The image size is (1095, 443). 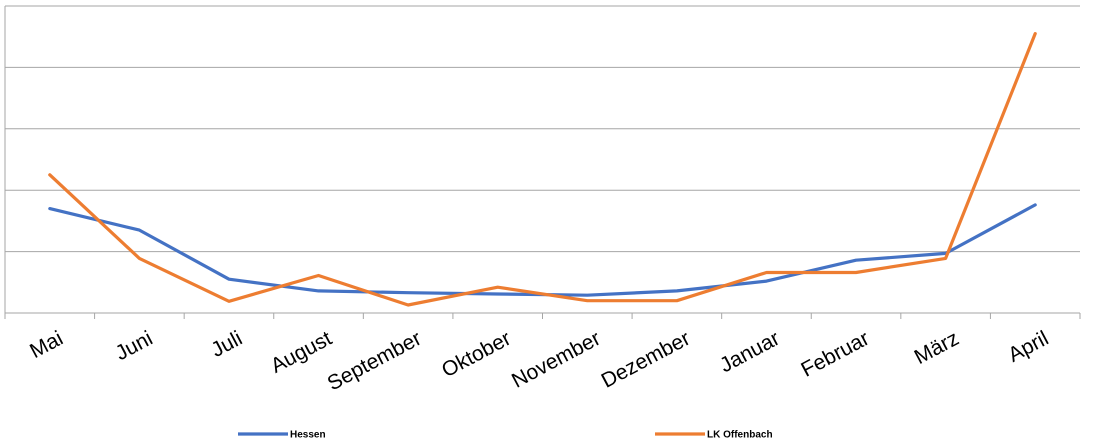 What do you see at coordinates (375, 361) in the screenshot?
I see `x-tick-label: September` at bounding box center [375, 361].